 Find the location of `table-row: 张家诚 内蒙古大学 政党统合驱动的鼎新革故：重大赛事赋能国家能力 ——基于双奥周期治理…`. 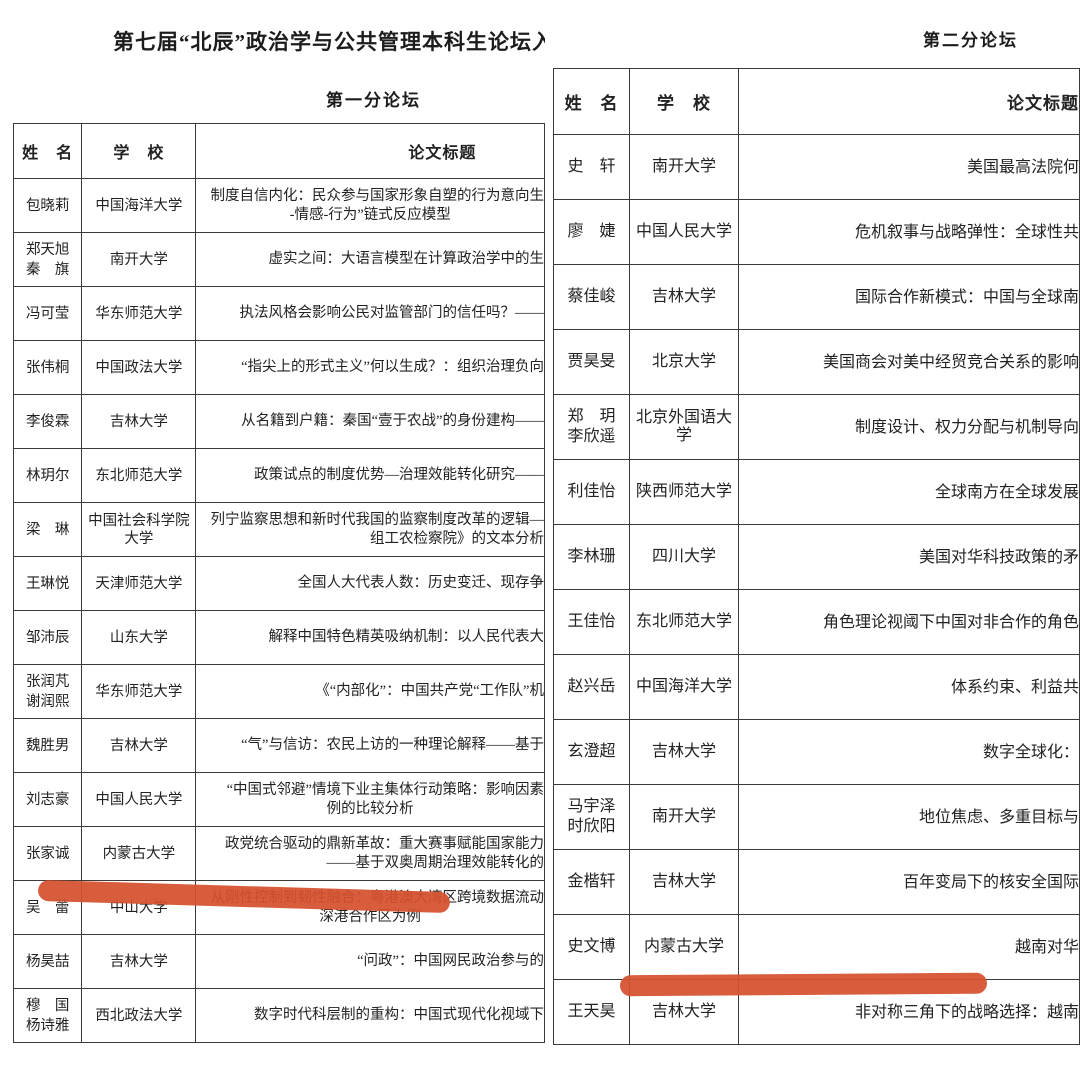

table-row: 张家诚 内蒙古大学 政党统合驱动的鼎新革故：重大赛事赋能国家能力 ——基于双奥周期治理… is located at coordinates (278, 853).